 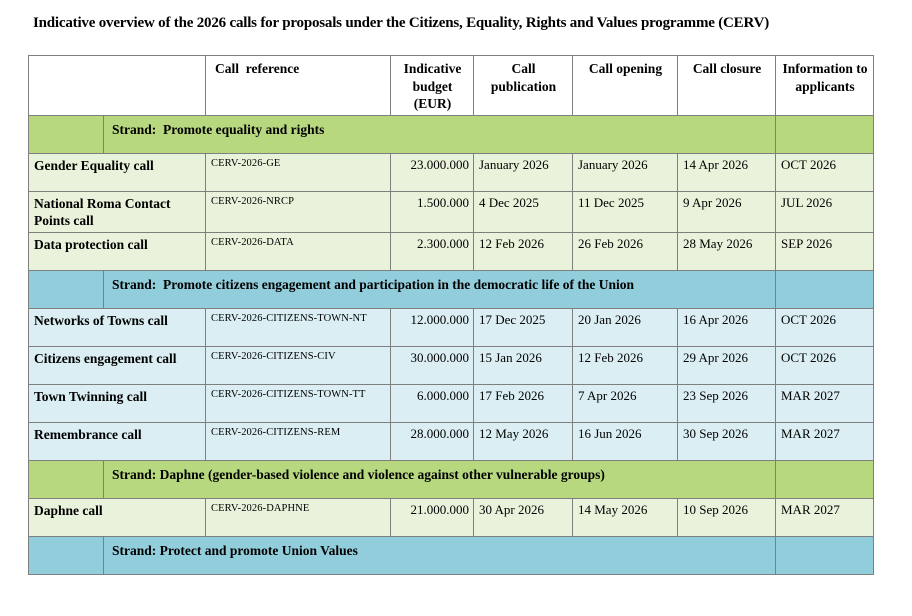 What do you see at coordinates (432, 85) in the screenshot?
I see `column-header-budget: Indicative budget (EUR)` at bounding box center [432, 85].